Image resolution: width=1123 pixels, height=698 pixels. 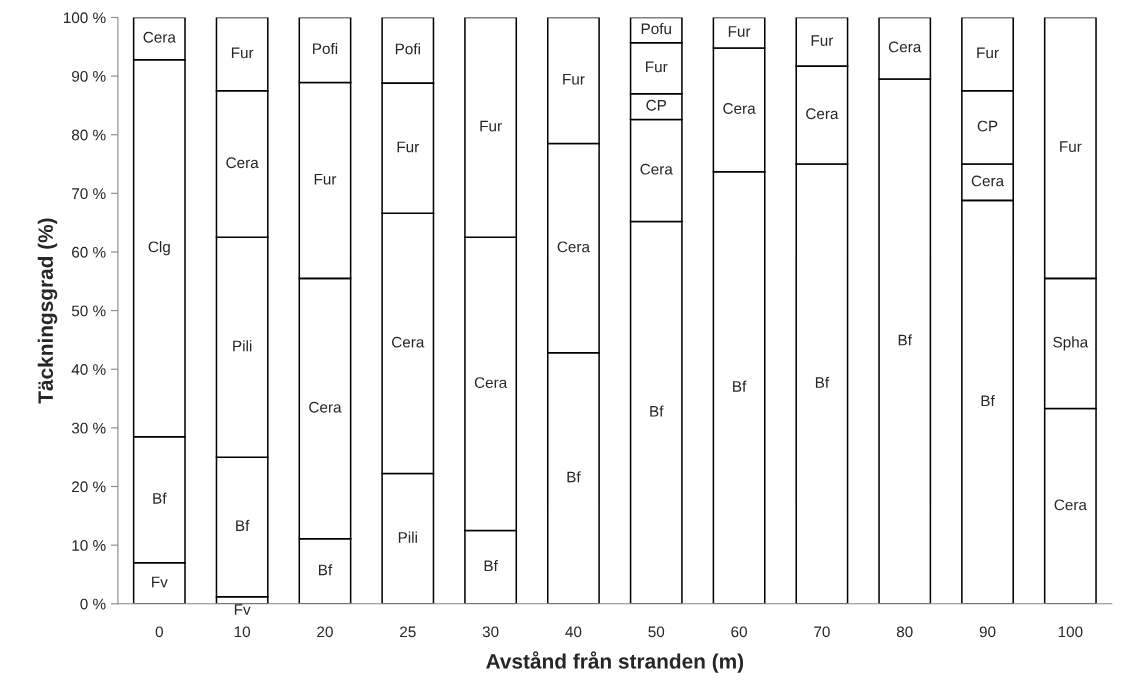 What do you see at coordinates (84, 18) in the screenshot?
I see `y-tick-label: 100 %` at bounding box center [84, 18].